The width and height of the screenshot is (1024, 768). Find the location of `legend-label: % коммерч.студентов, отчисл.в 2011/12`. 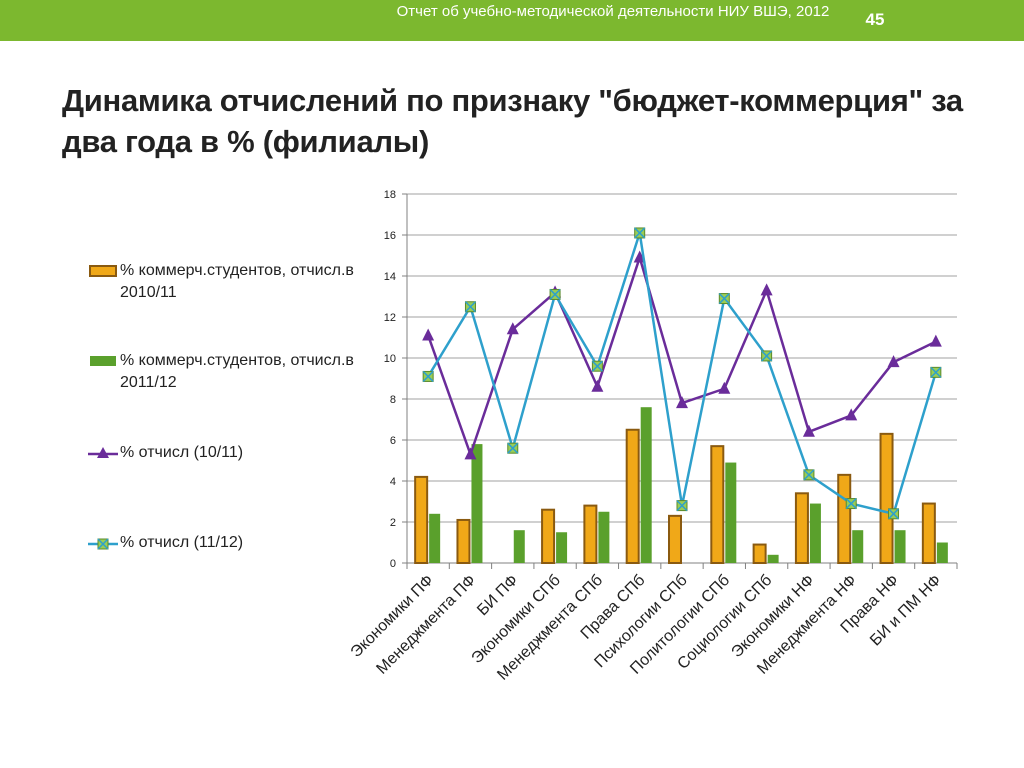

legend-label: % коммерч.студентов, отчисл.в 2011/12 is located at coordinates (237, 371).